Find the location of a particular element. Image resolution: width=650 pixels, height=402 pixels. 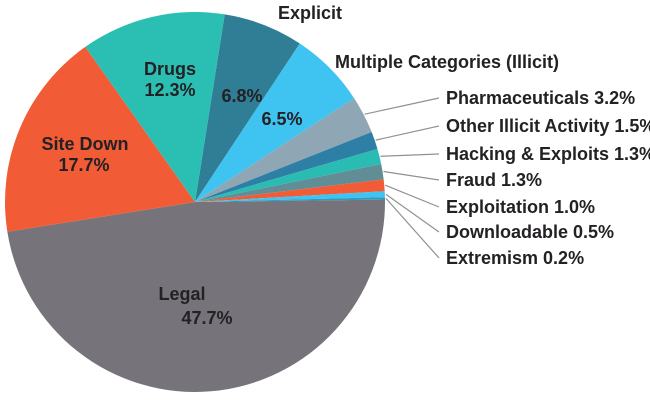

pie-slice-downloadable is located at coordinates (290, 196).